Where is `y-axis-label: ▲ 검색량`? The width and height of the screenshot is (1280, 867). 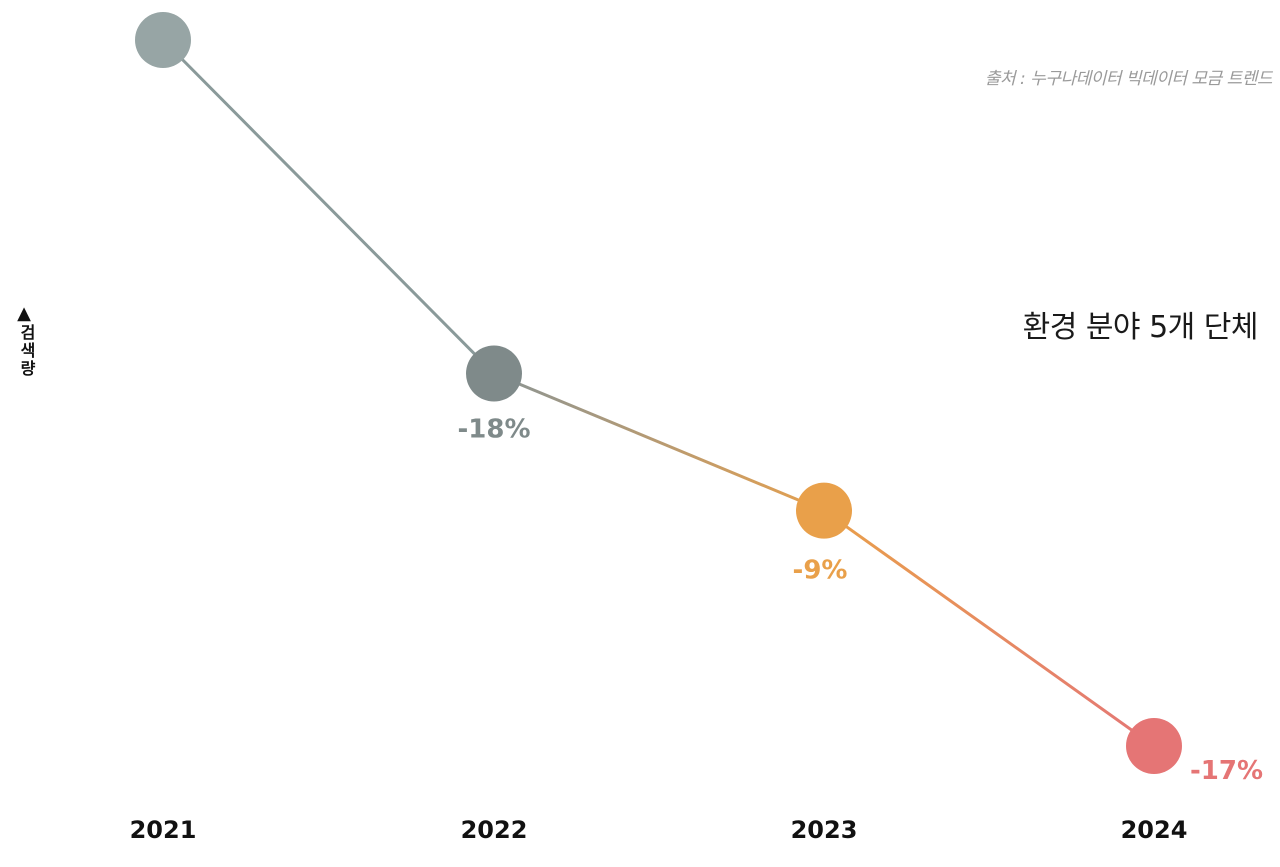 y-axis-label: ▲ 검색량 is located at coordinates (25, 341).